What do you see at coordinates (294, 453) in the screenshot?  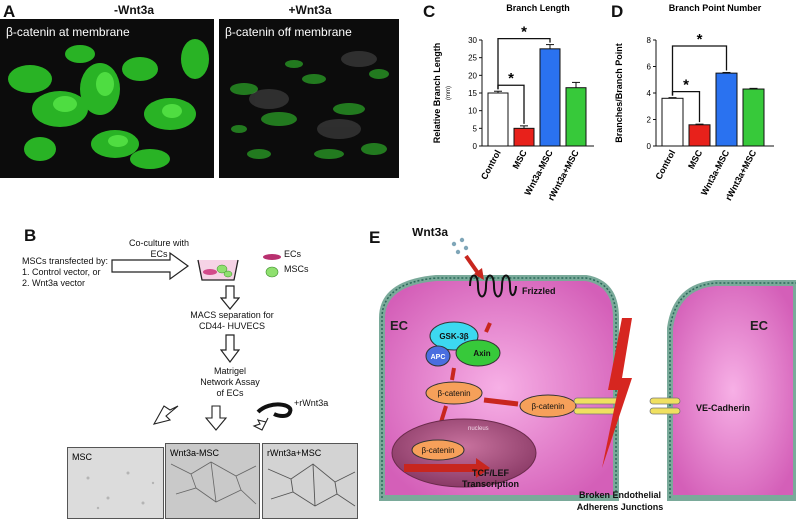 I see `thumbnail-rwnt3a-msc-label: rWnt3a+MSC` at bounding box center [294, 453].